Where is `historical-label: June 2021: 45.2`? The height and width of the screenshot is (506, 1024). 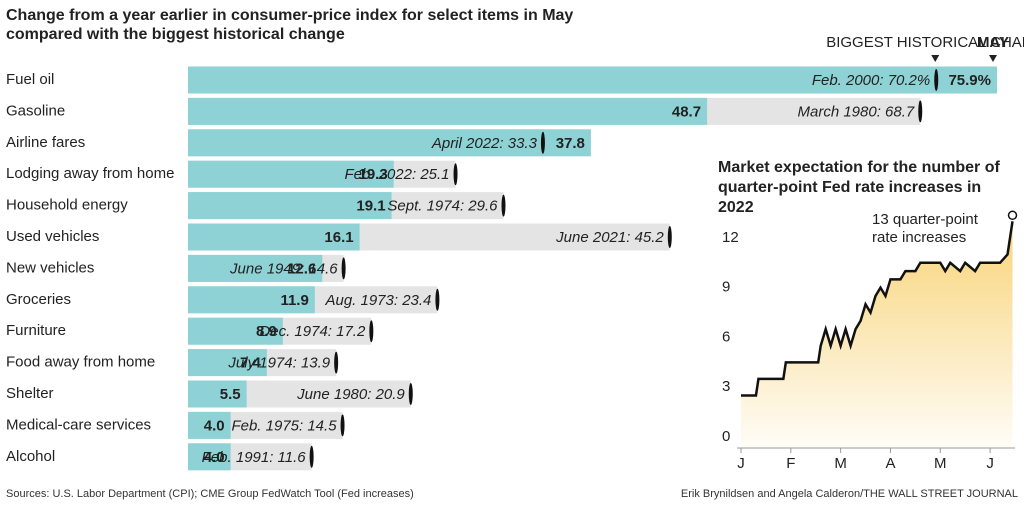
historical-label: June 2021: 45.2 is located at coordinates (609, 237).